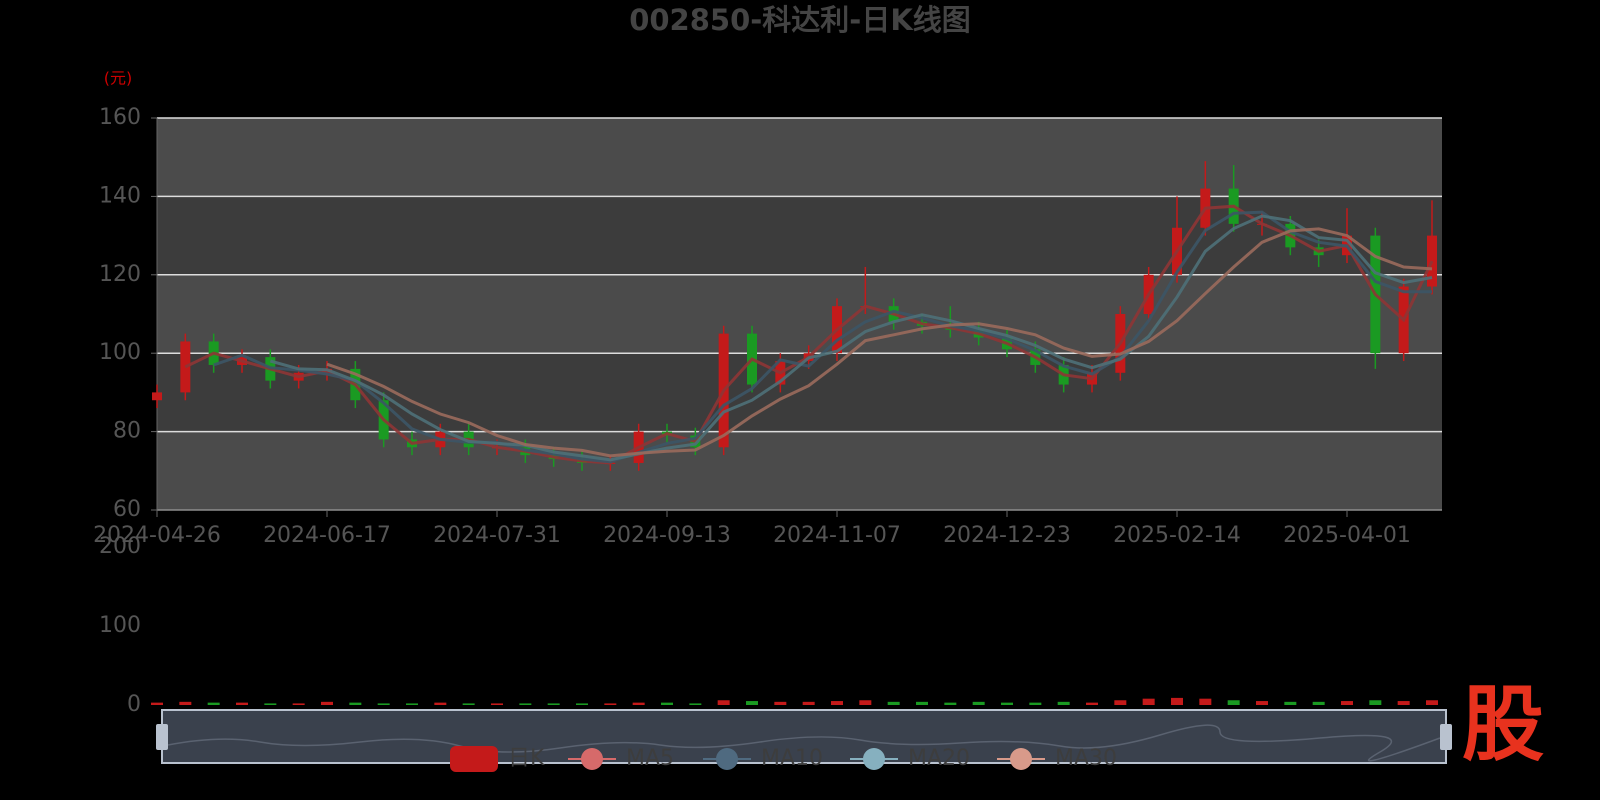  Describe the element at coordinates (800, 20) in the screenshot. I see `chart-title: 002850-科达利-日K线图` at that location.